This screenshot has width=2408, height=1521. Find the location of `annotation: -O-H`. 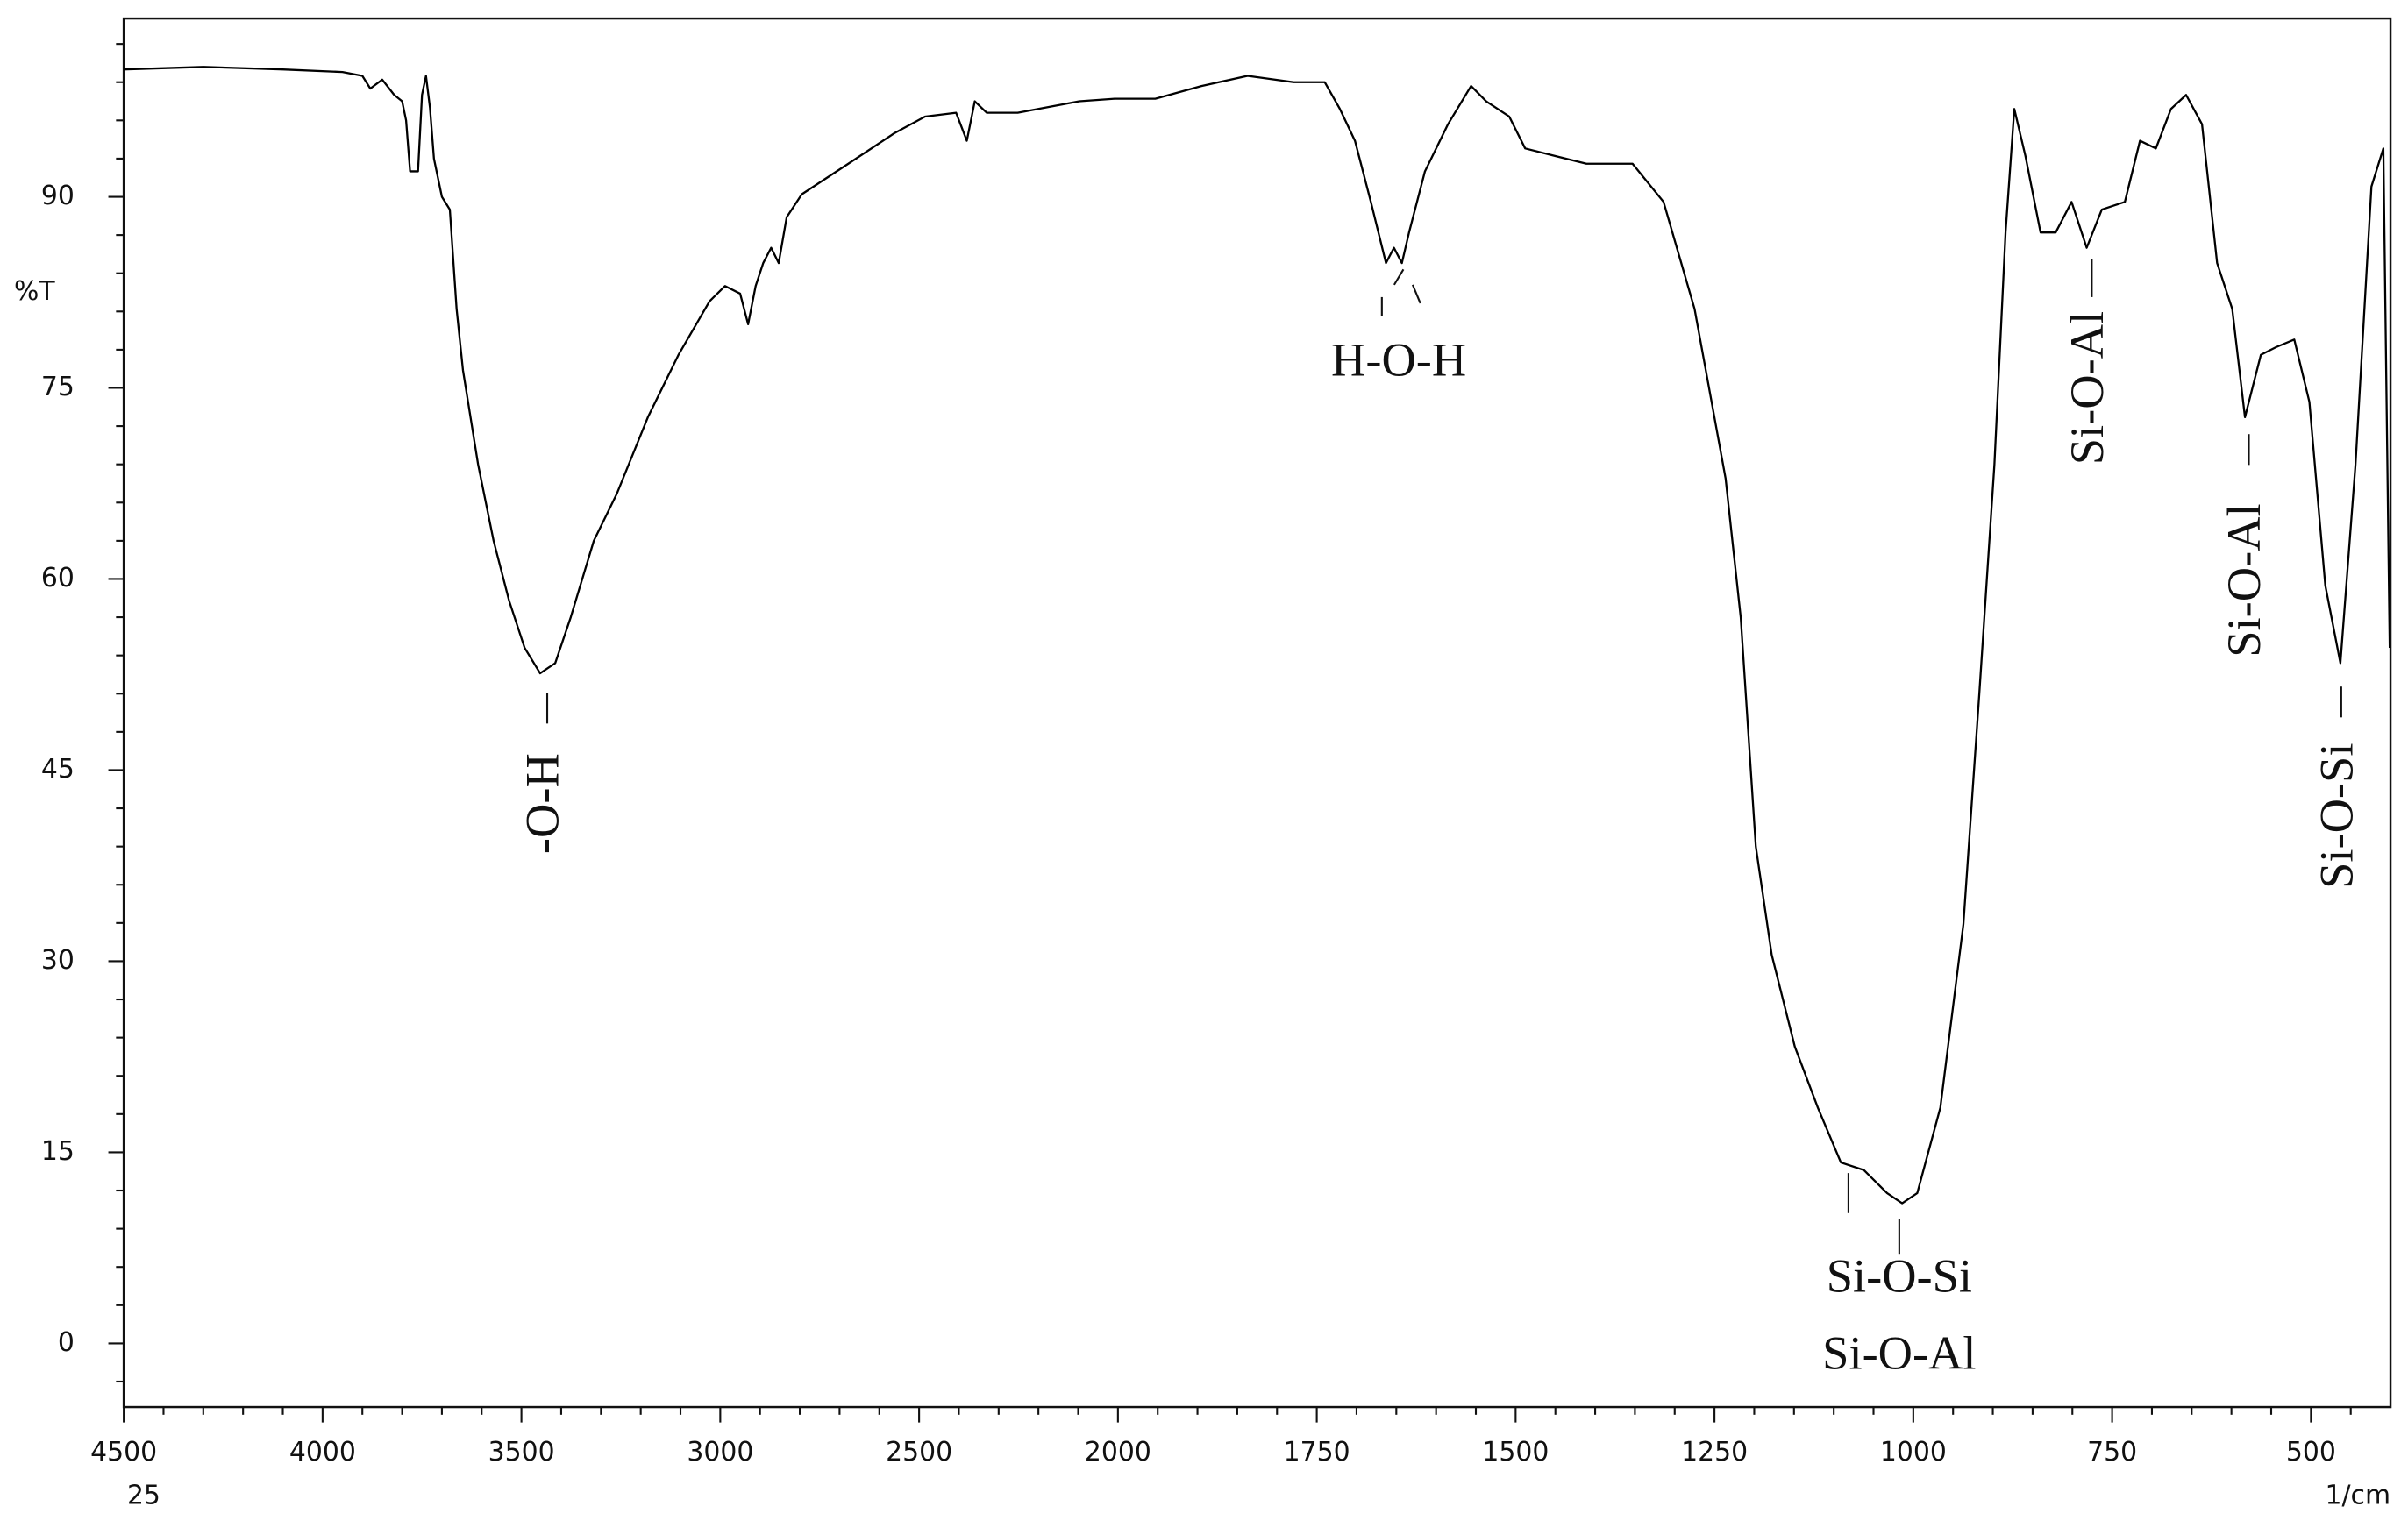

annotation: -O-H is located at coordinates (542, 803).